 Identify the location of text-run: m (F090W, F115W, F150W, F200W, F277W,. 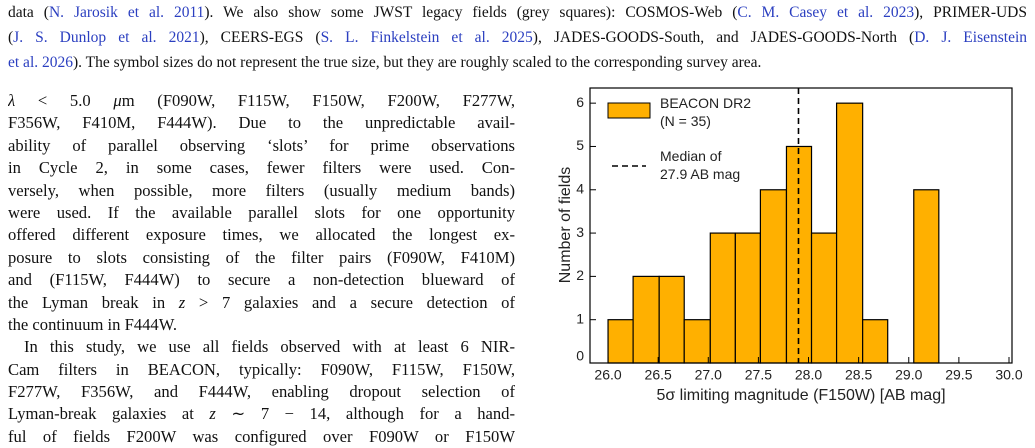
(318, 100).